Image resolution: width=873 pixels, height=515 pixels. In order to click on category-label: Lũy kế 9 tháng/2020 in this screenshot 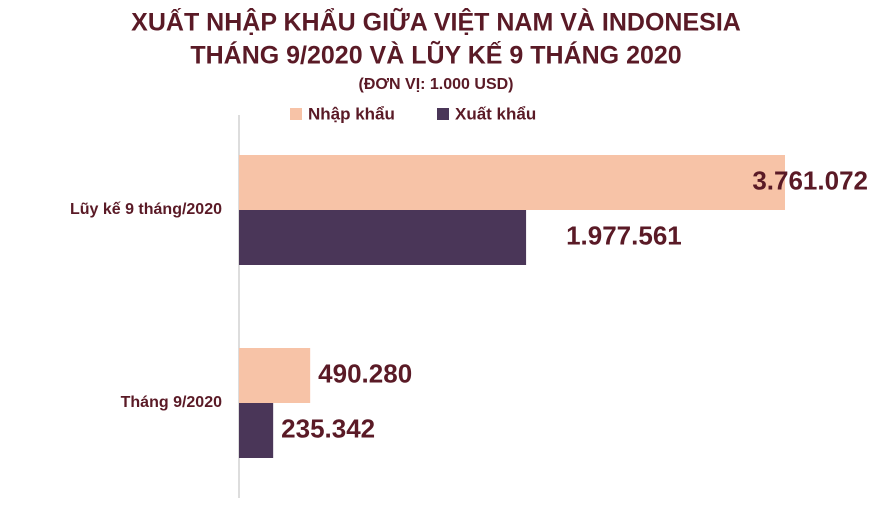, I will do `click(146, 209)`.